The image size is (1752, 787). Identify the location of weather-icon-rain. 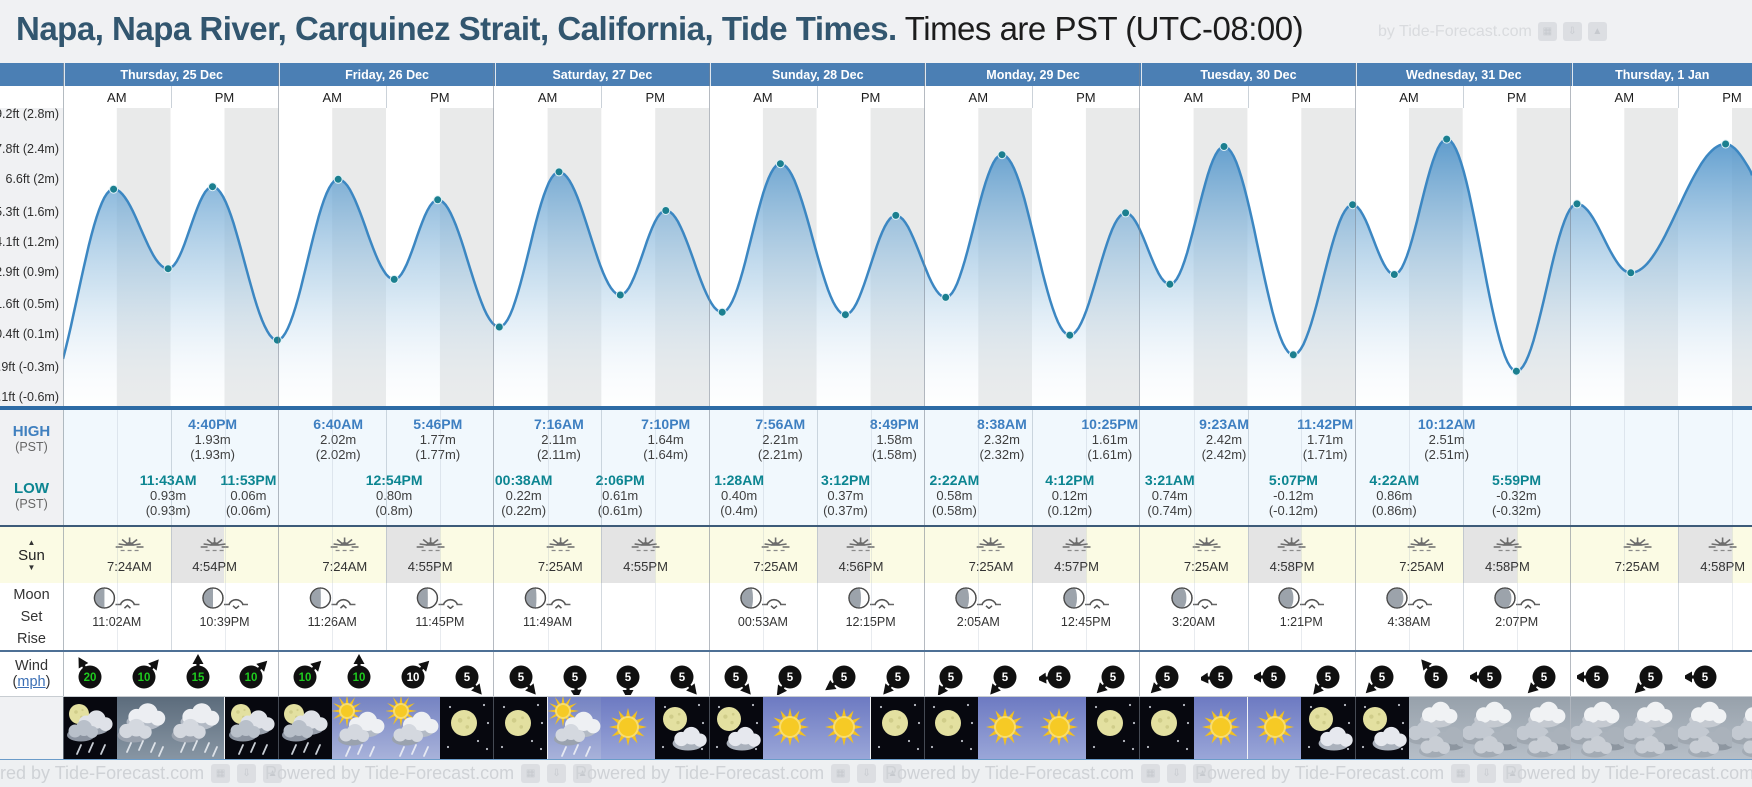
(197, 728).